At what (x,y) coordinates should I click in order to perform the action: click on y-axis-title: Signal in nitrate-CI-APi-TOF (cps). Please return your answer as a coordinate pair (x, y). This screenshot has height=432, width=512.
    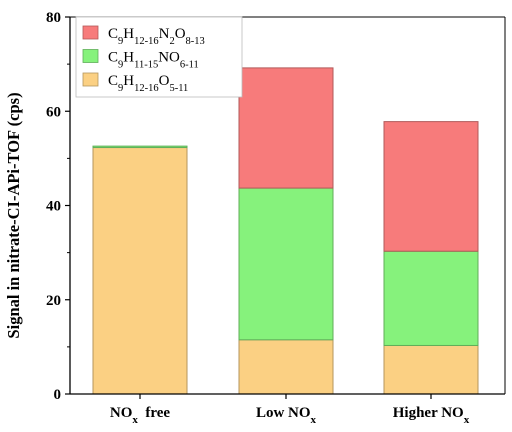
    Looking at the image, I should click on (13, 215).